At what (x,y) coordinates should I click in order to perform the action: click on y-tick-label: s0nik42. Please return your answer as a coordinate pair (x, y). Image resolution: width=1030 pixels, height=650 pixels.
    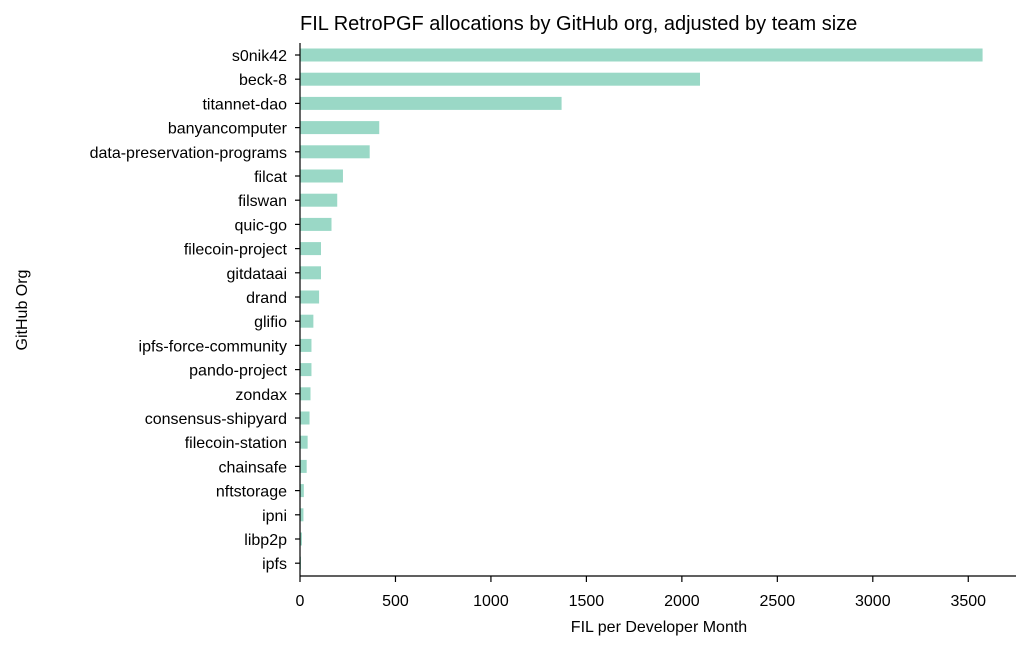
    Looking at the image, I should click on (259, 56).